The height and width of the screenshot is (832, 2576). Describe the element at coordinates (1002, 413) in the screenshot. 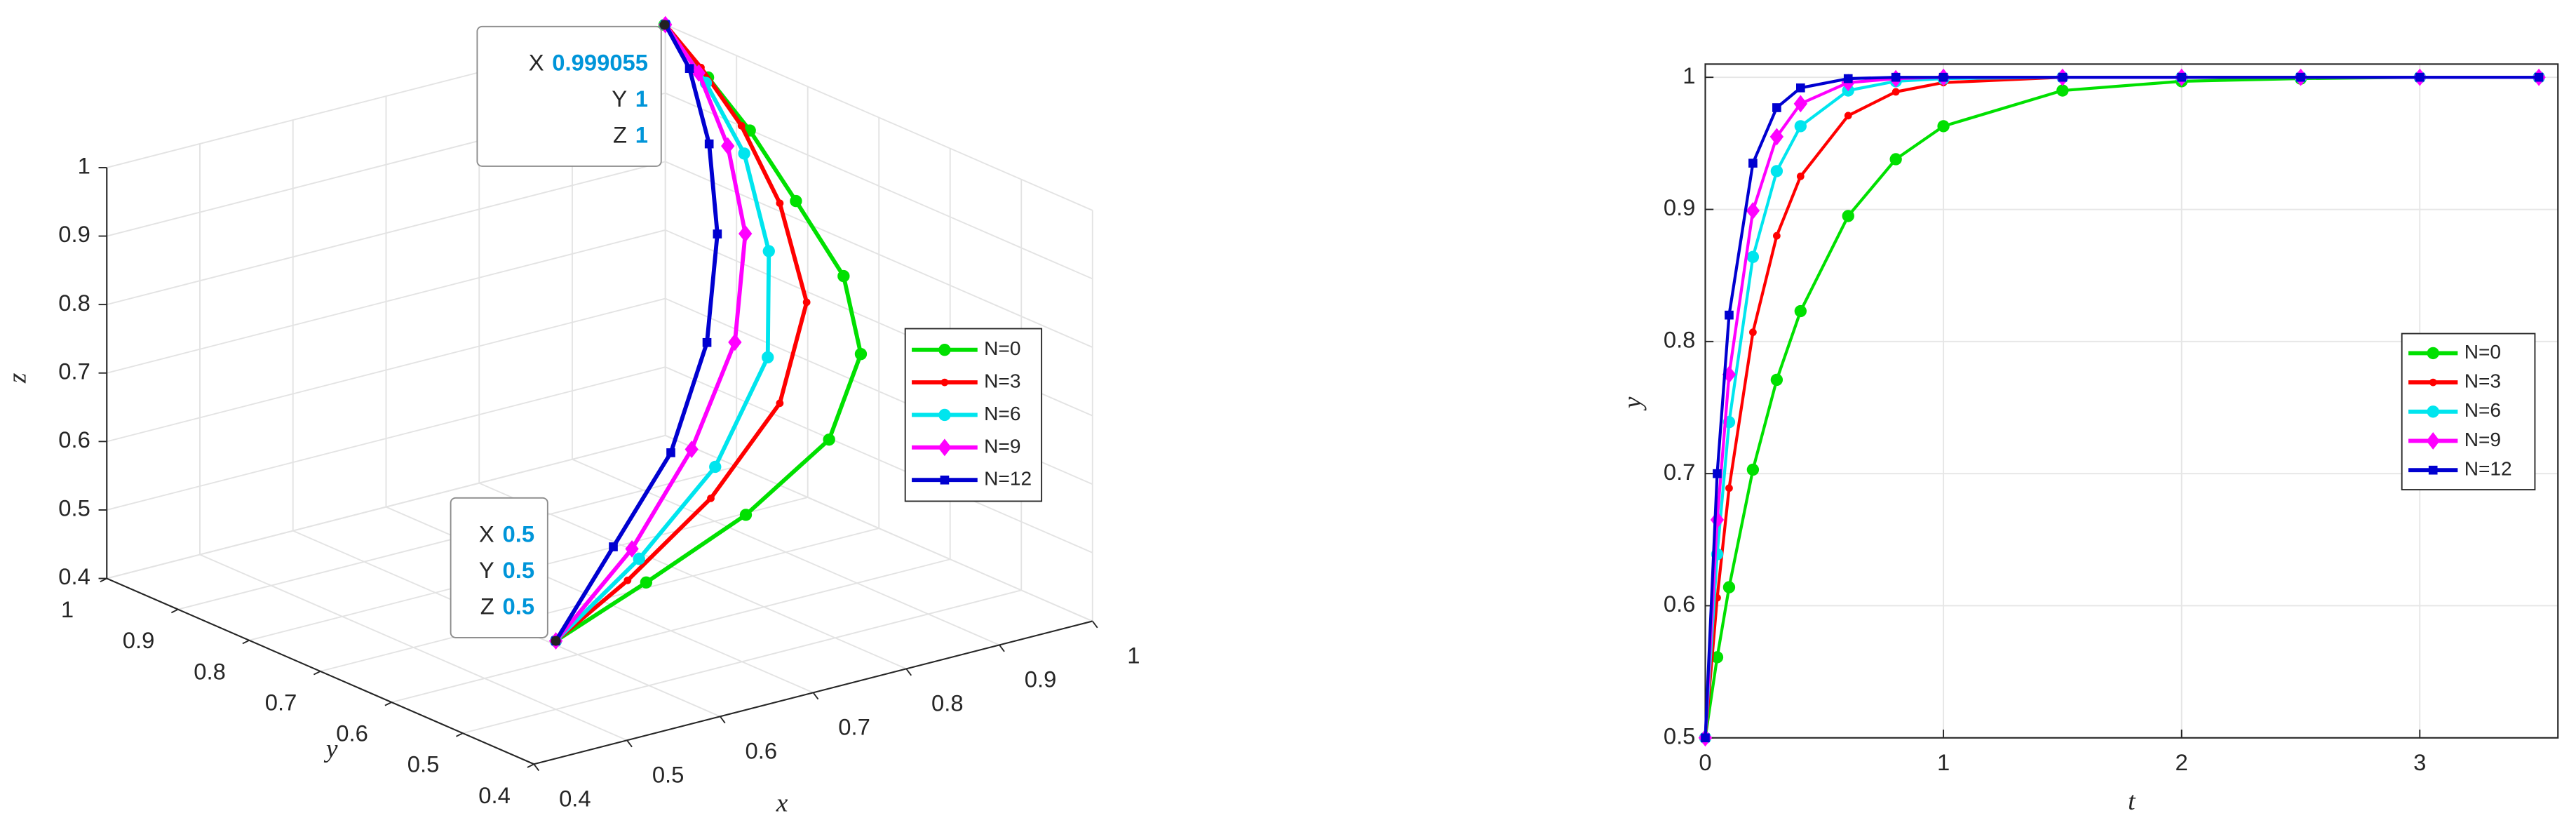

I see `legend-label: N=6` at that location.